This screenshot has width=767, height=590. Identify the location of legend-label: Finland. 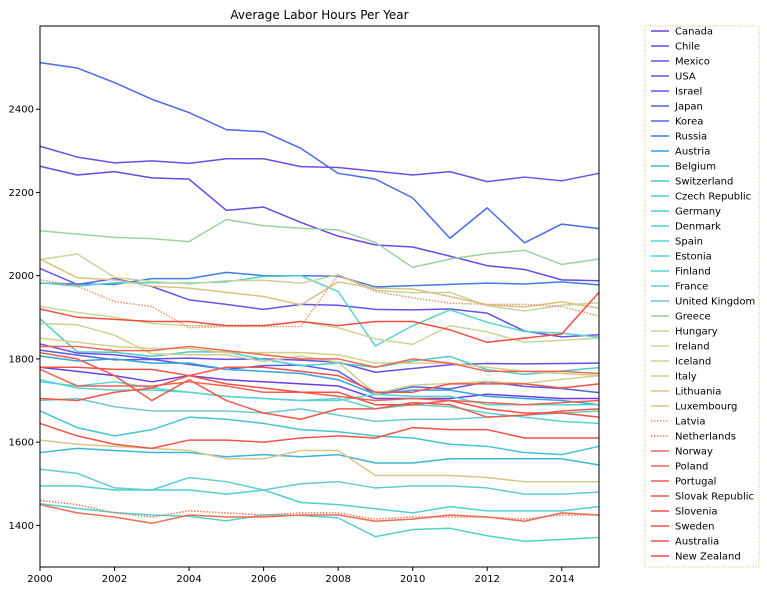
(693, 272).